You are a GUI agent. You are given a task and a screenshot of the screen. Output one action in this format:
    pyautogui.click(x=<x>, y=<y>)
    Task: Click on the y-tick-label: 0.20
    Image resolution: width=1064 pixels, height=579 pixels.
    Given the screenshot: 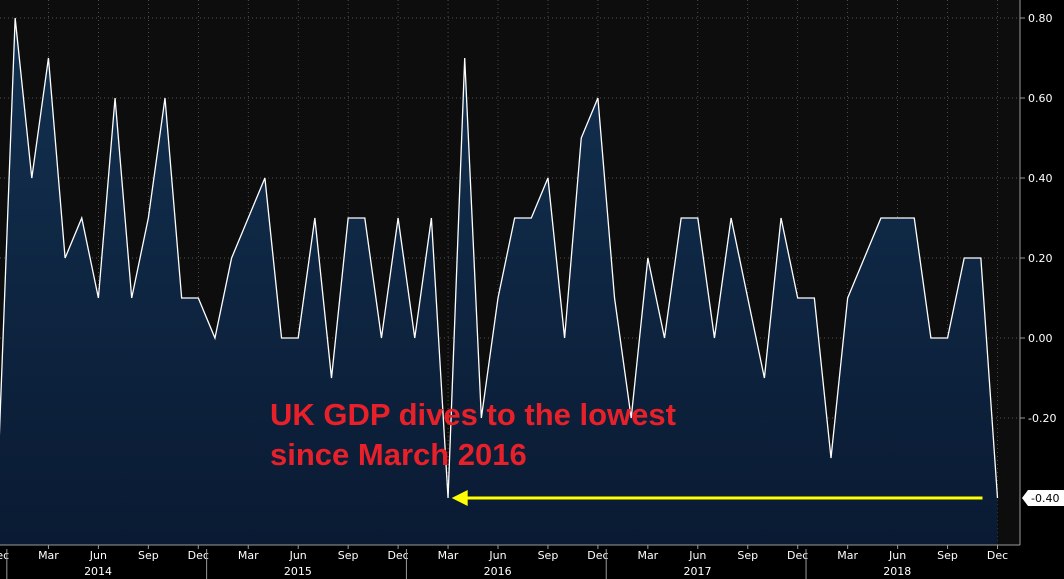 What is the action you would take?
    pyautogui.click(x=1040, y=258)
    